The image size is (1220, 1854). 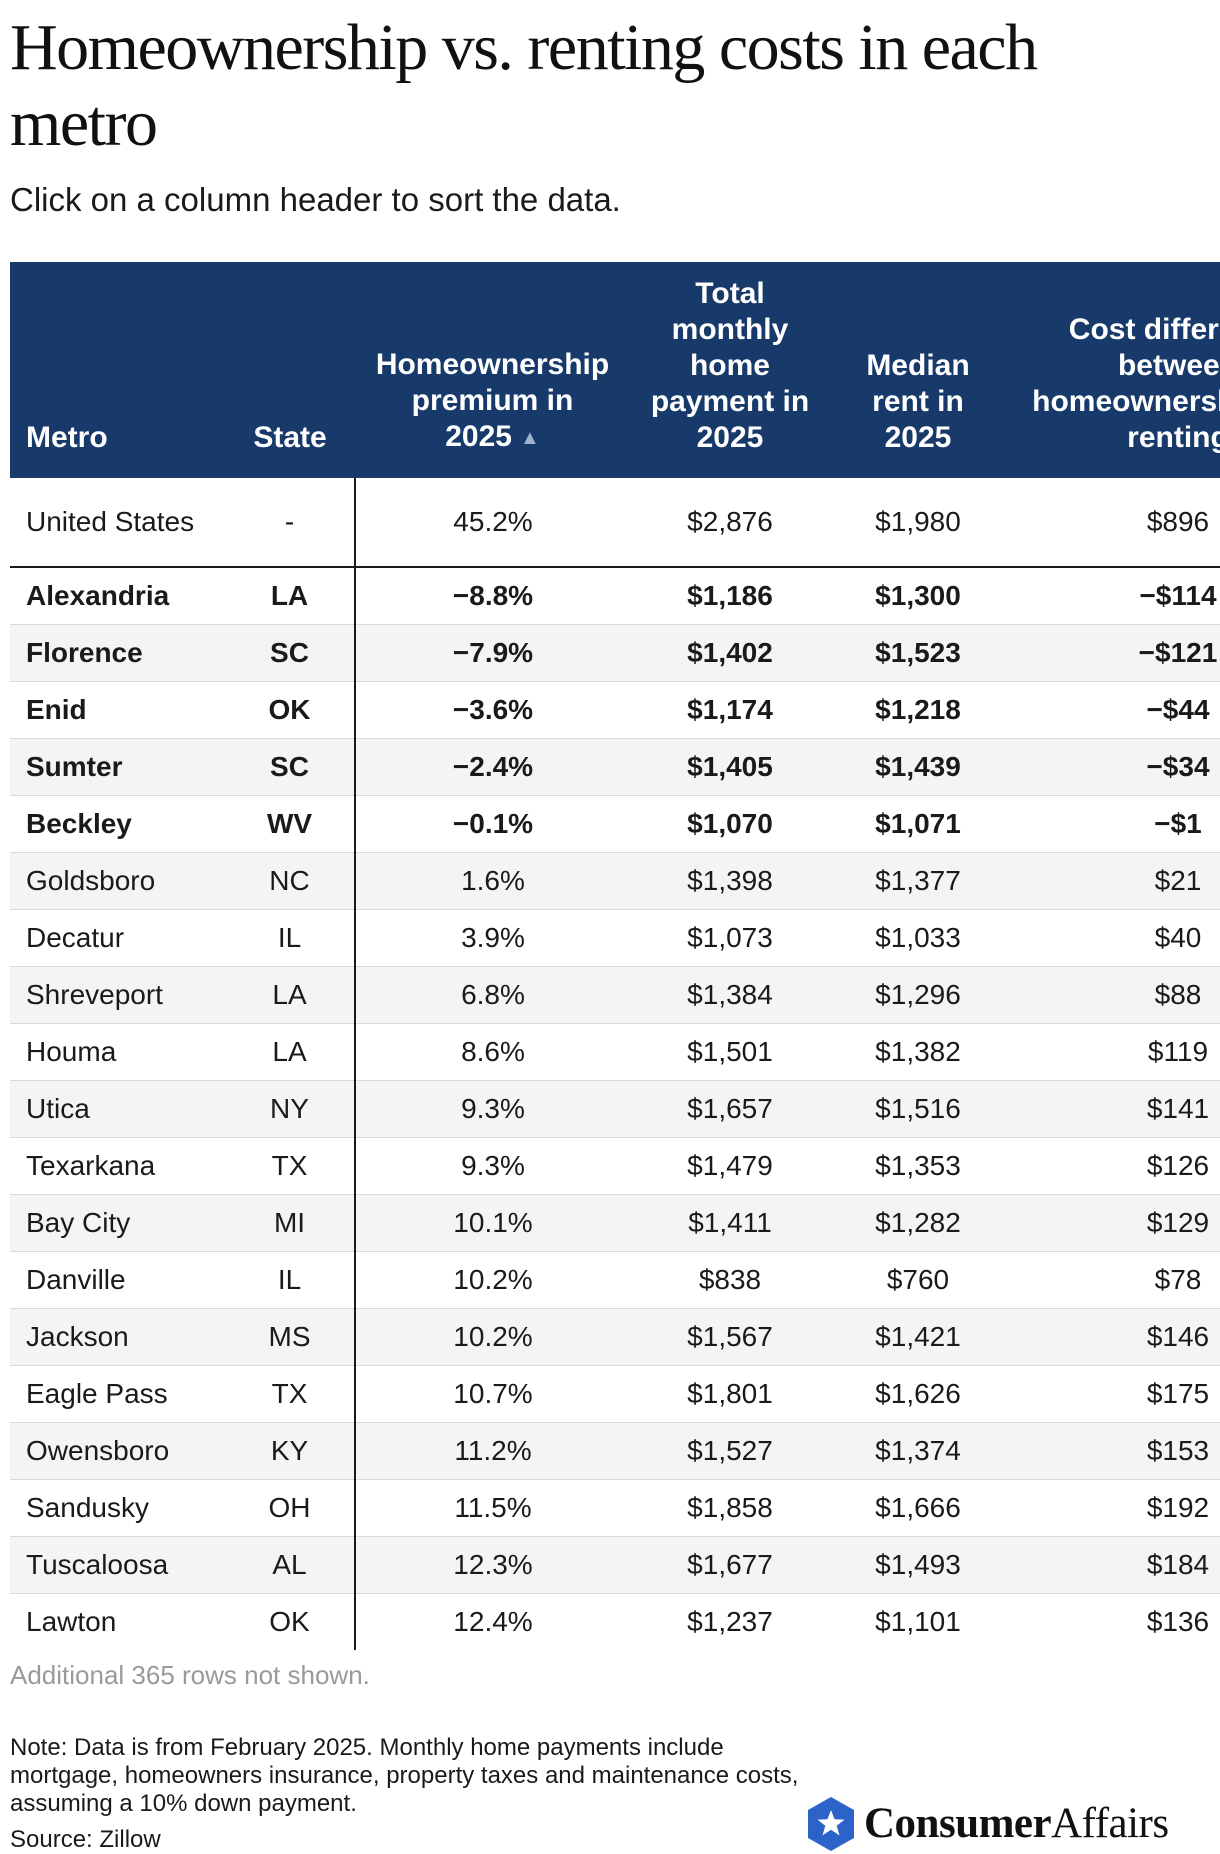 What do you see at coordinates (117, 1109) in the screenshot?
I see `cell-metro: Utica` at bounding box center [117, 1109].